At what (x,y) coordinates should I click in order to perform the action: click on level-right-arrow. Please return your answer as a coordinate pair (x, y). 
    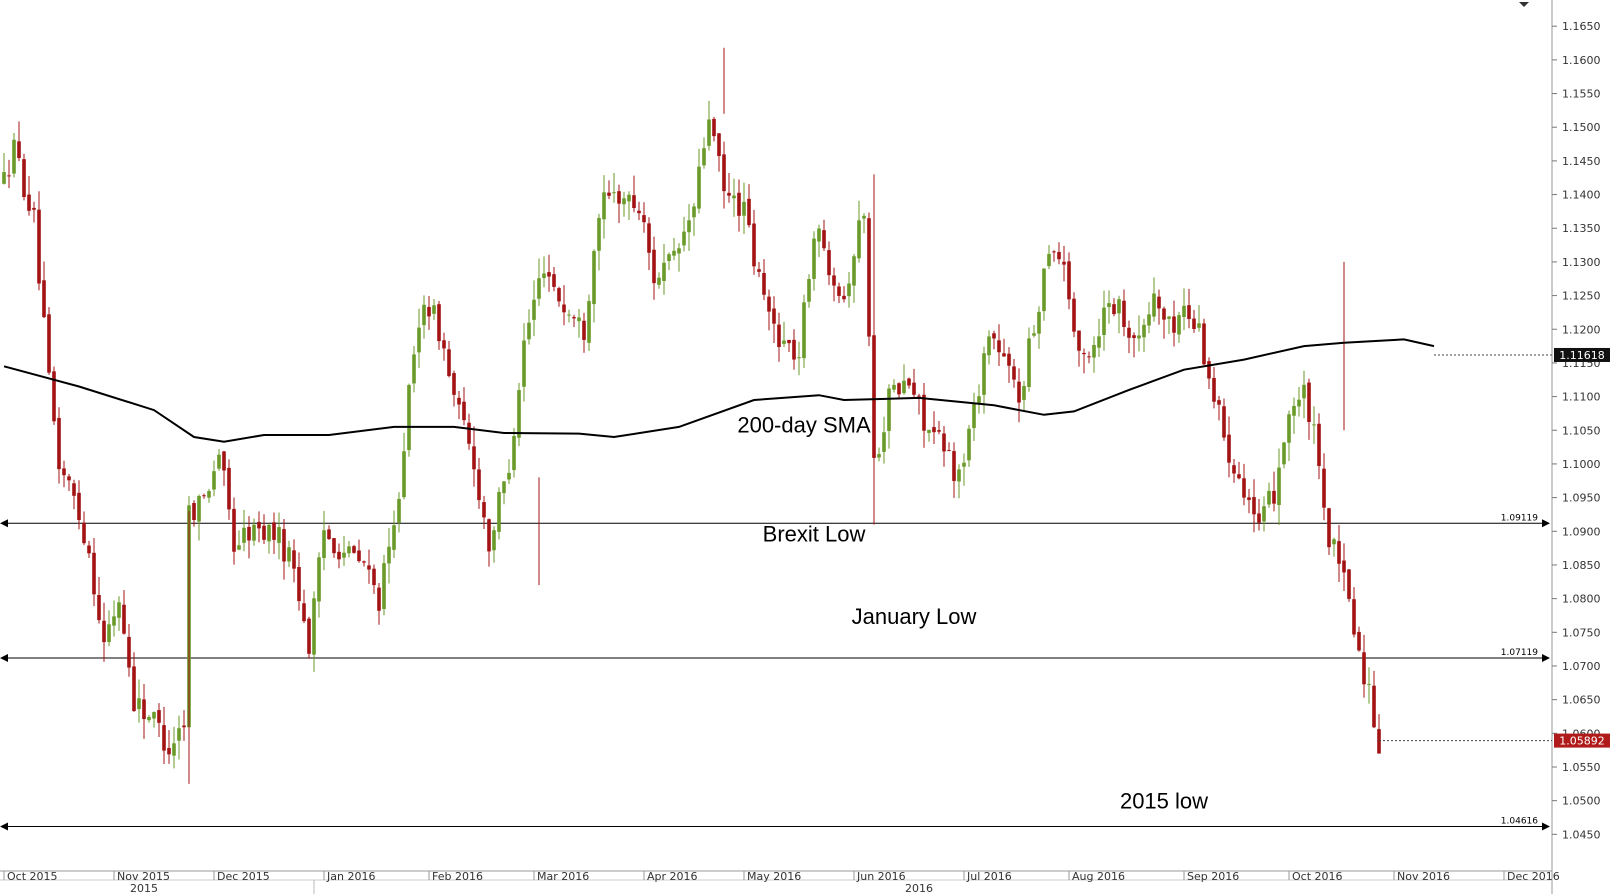
    Looking at the image, I should click on (1546, 523).